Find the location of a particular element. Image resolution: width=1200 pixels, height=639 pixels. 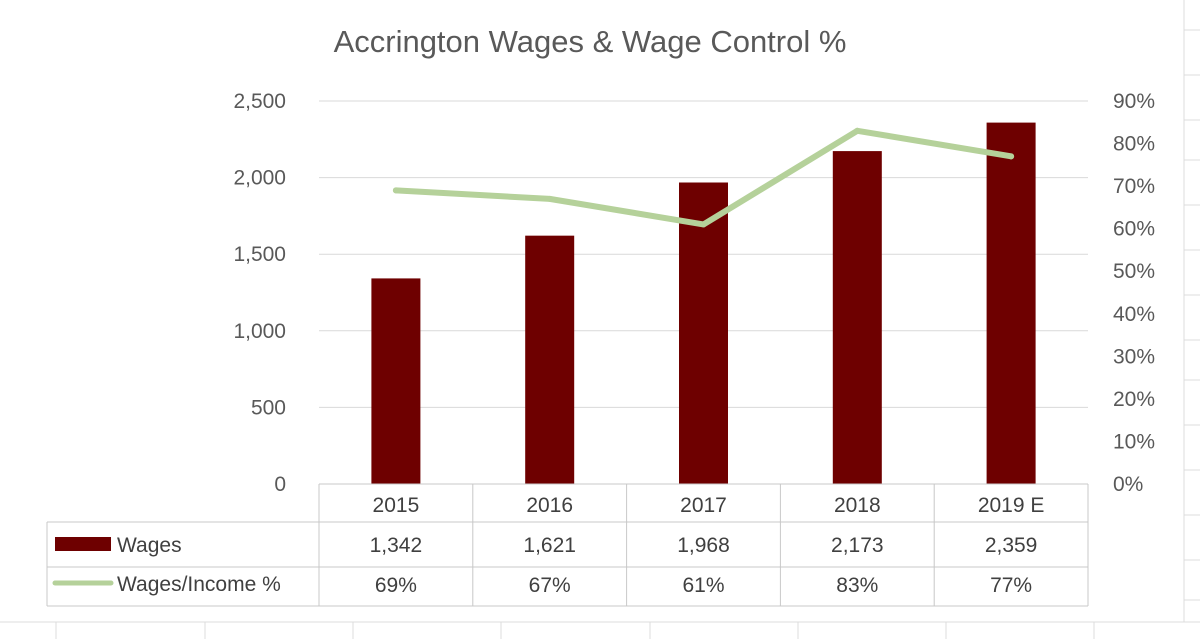

right-axis-tick-label: 70% is located at coordinates (1134, 186).